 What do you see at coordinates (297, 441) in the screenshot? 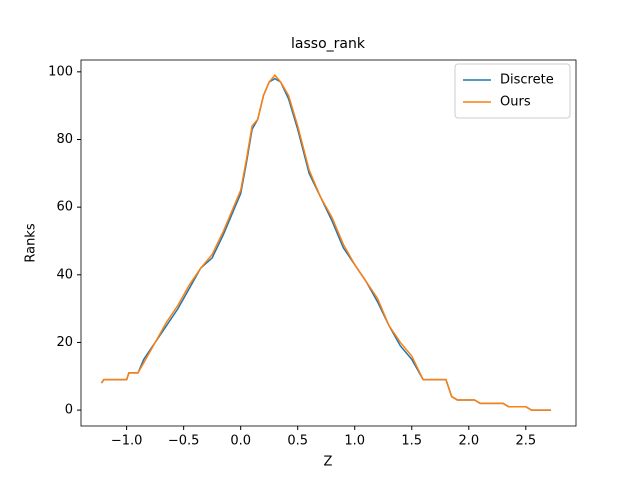
I see `x-tick-label: 0.5` at bounding box center [297, 441].